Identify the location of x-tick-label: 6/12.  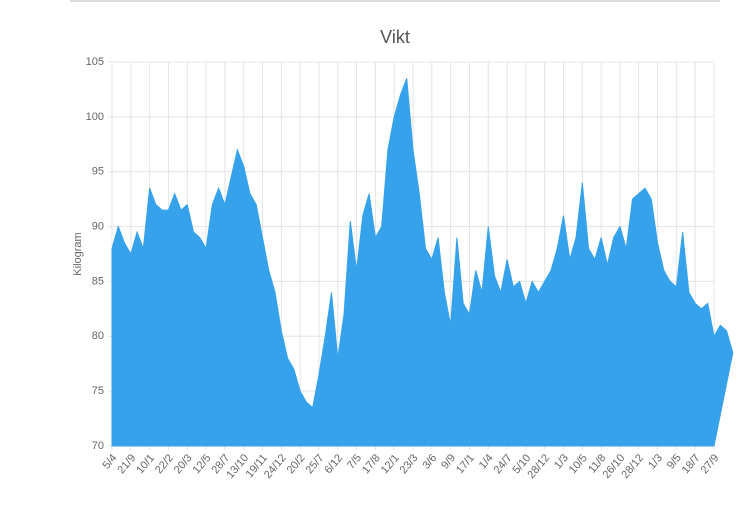
(333, 464).